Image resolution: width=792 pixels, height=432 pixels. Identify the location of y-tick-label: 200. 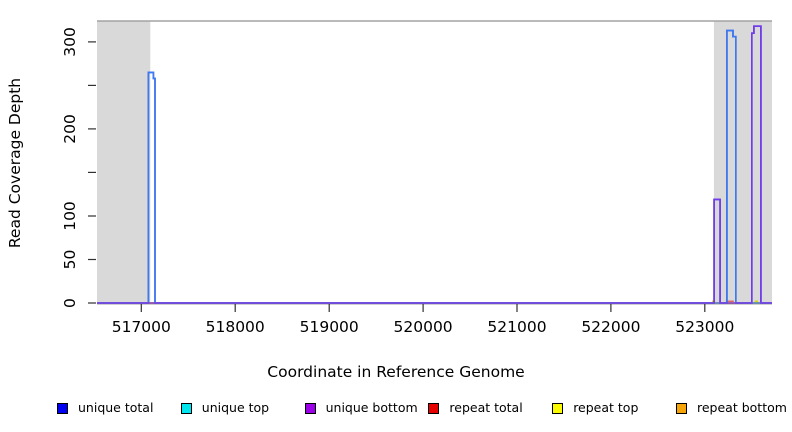
(70, 129).